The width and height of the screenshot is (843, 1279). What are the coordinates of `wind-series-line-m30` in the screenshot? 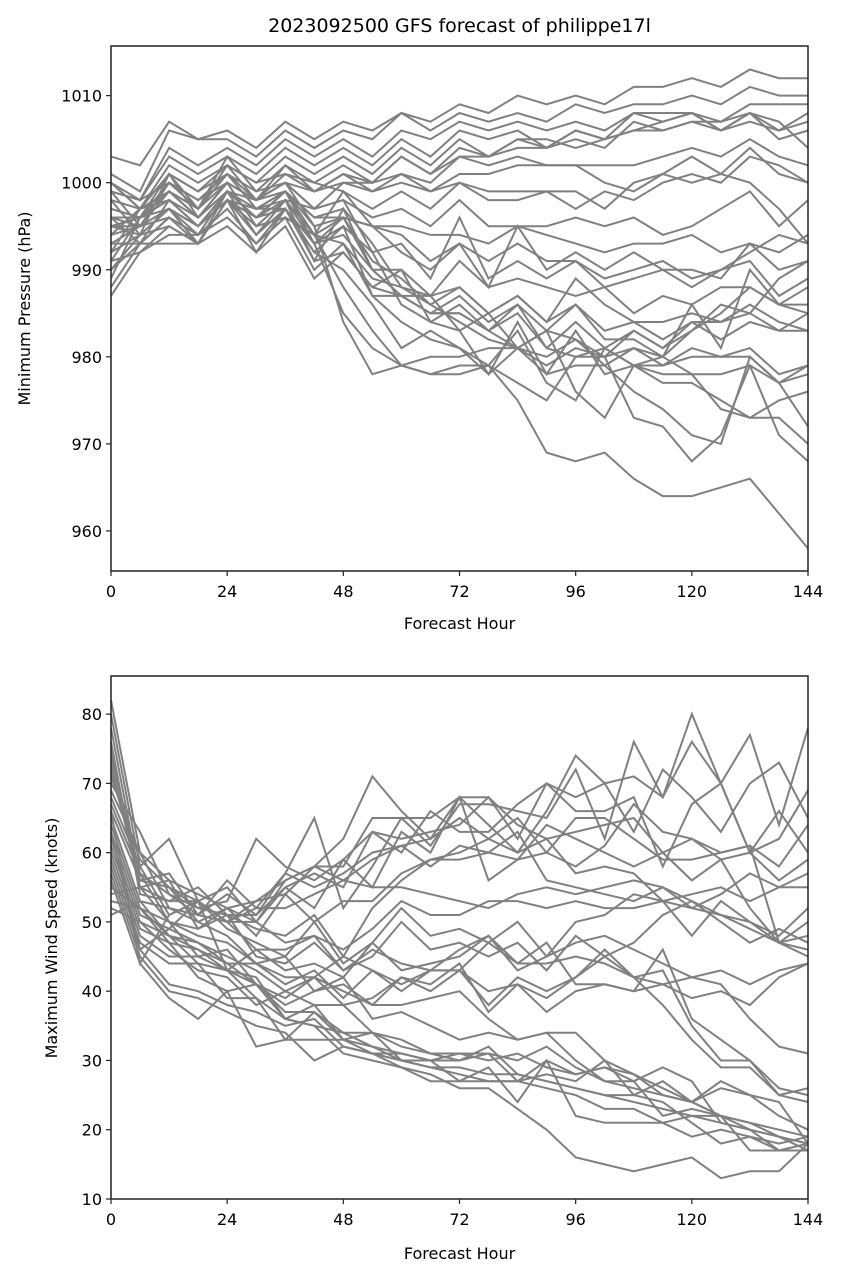 It's located at (459, 943).